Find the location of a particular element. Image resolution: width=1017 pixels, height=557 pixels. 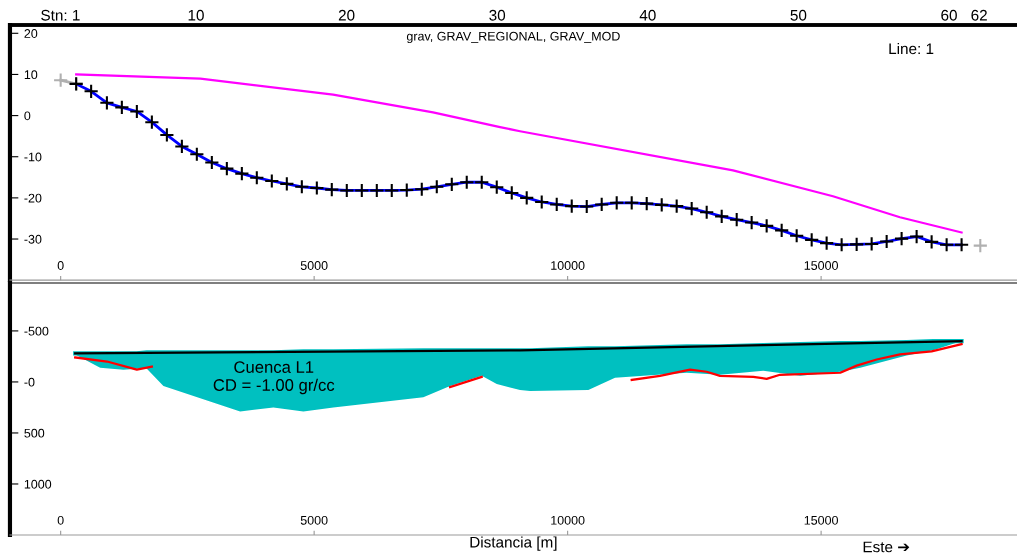

x2-tick-label: 10 is located at coordinates (196, 15).